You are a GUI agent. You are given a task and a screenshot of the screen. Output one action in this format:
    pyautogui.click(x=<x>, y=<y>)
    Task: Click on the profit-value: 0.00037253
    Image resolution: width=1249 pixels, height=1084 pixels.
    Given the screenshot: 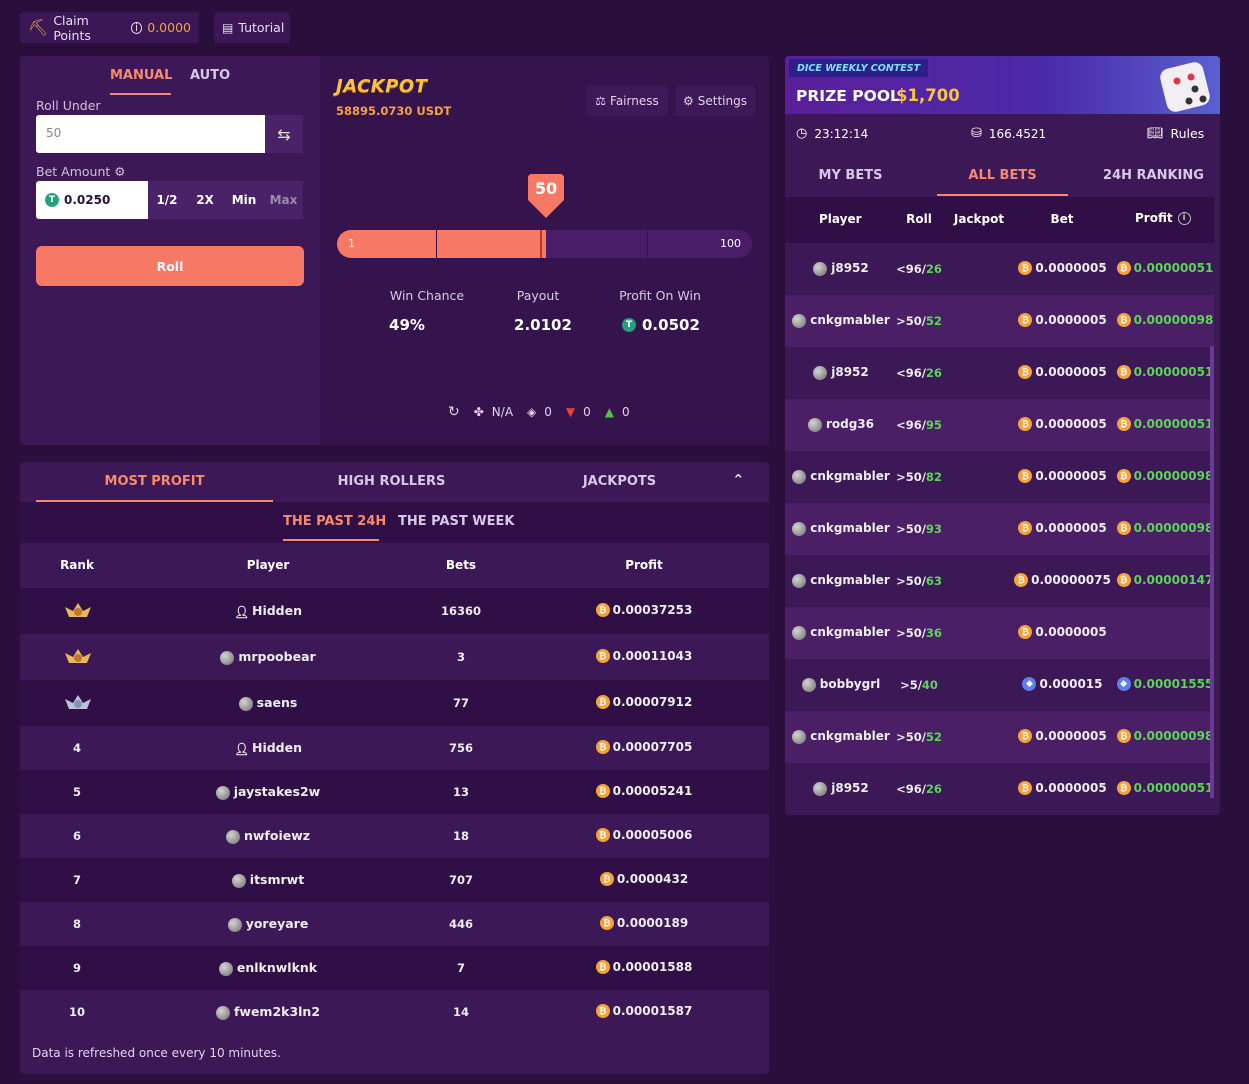 What is the action you would take?
    pyautogui.click(x=652, y=610)
    